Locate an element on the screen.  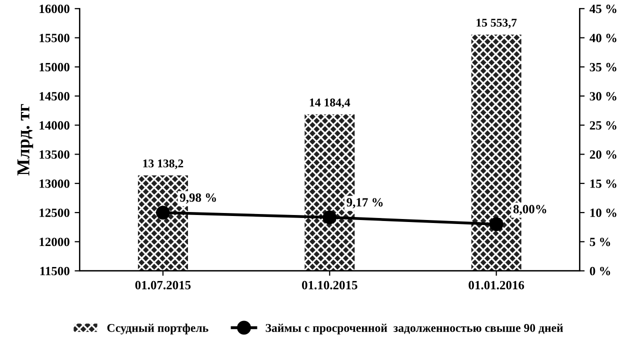
data-label: 14 184,4 is located at coordinates (330, 103).